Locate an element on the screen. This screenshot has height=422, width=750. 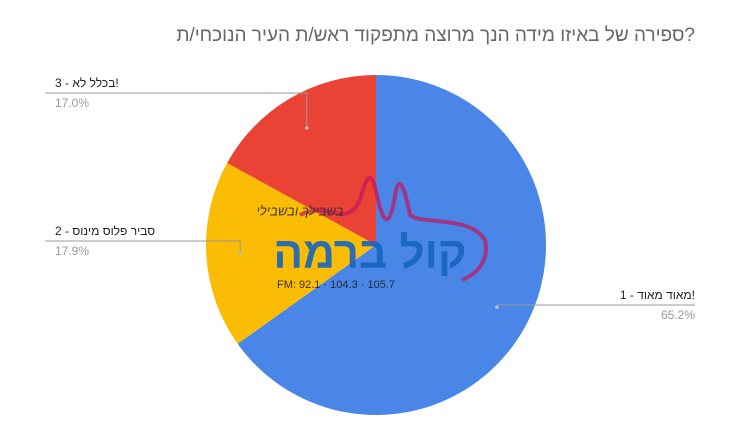
legend-label: 3 - בכלל לא! is located at coordinates (87, 83).